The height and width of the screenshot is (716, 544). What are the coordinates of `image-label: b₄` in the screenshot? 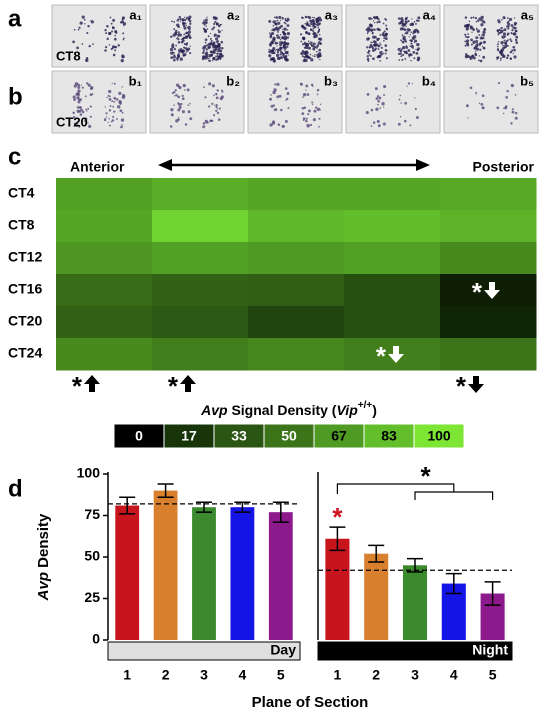 It's located at (429, 80).